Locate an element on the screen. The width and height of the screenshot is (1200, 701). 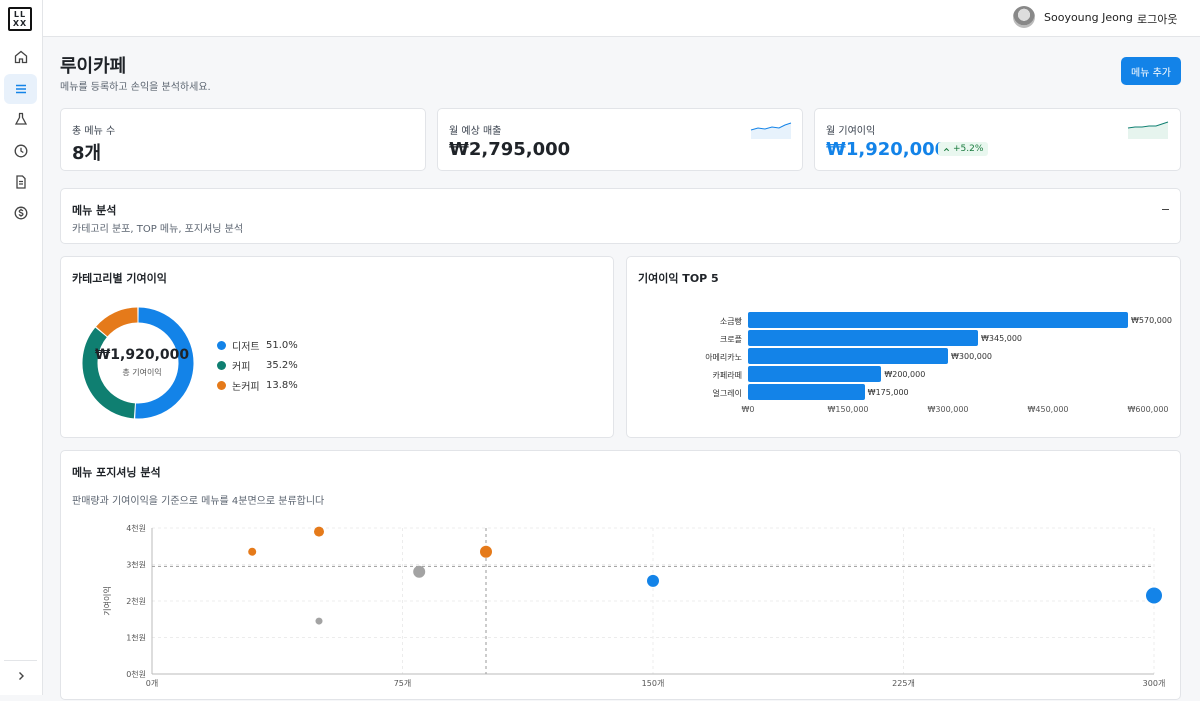
y-tick-label: 1천원 is located at coordinates (136, 638).